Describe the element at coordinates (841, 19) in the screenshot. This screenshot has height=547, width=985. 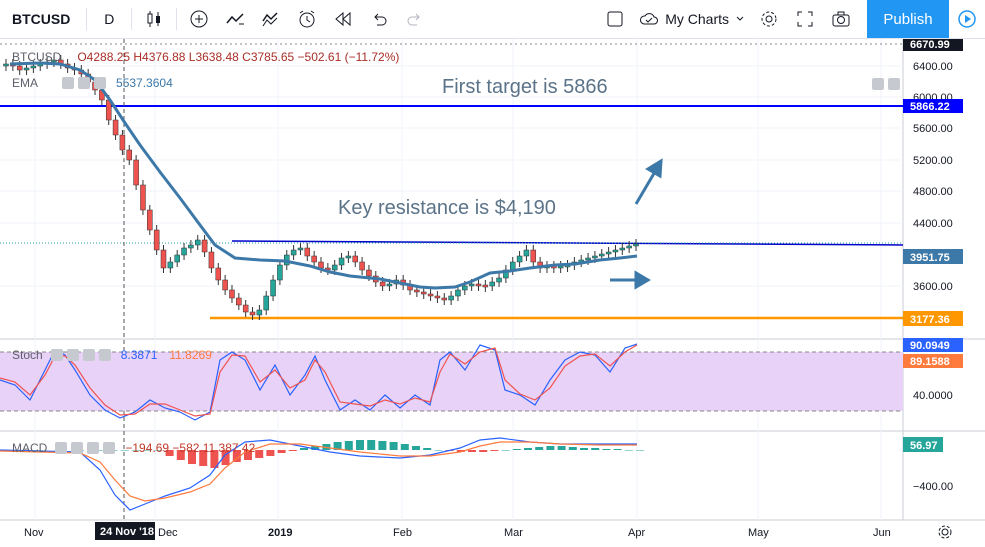
I see `camera-icon` at that location.